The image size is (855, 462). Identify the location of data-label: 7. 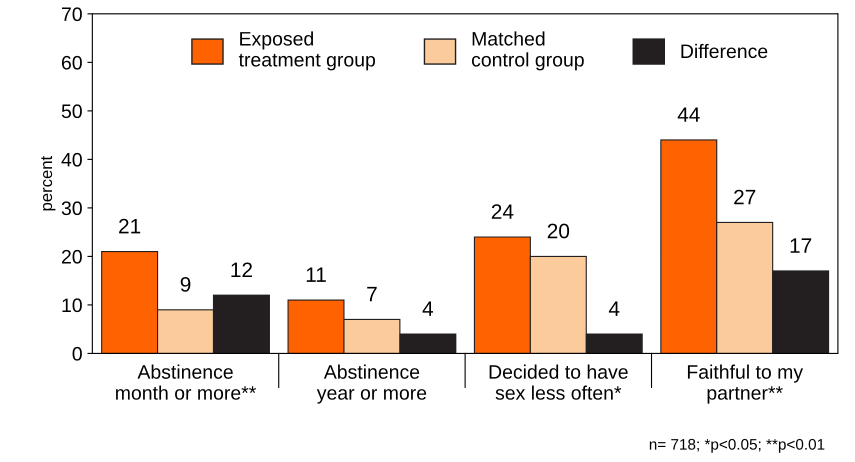
(372, 294).